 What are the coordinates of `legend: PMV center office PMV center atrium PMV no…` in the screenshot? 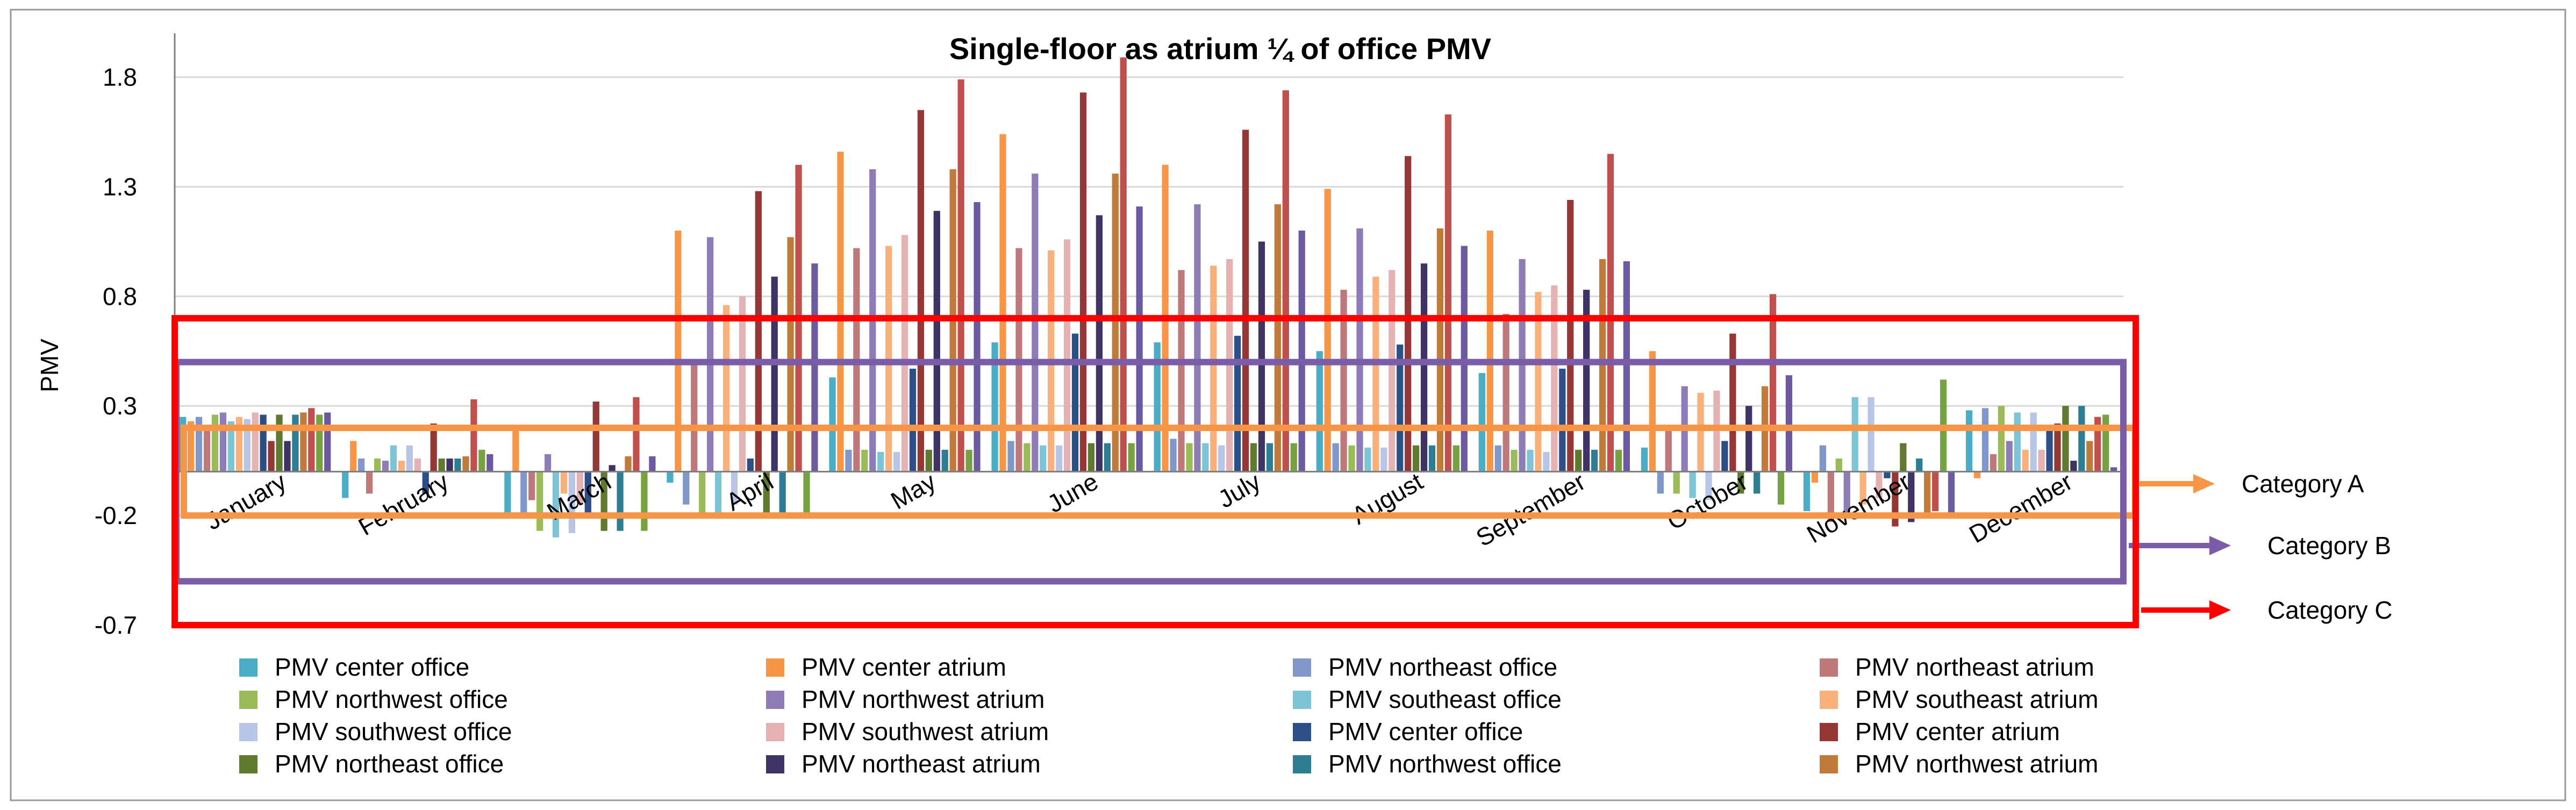 It's located at (1169, 716).